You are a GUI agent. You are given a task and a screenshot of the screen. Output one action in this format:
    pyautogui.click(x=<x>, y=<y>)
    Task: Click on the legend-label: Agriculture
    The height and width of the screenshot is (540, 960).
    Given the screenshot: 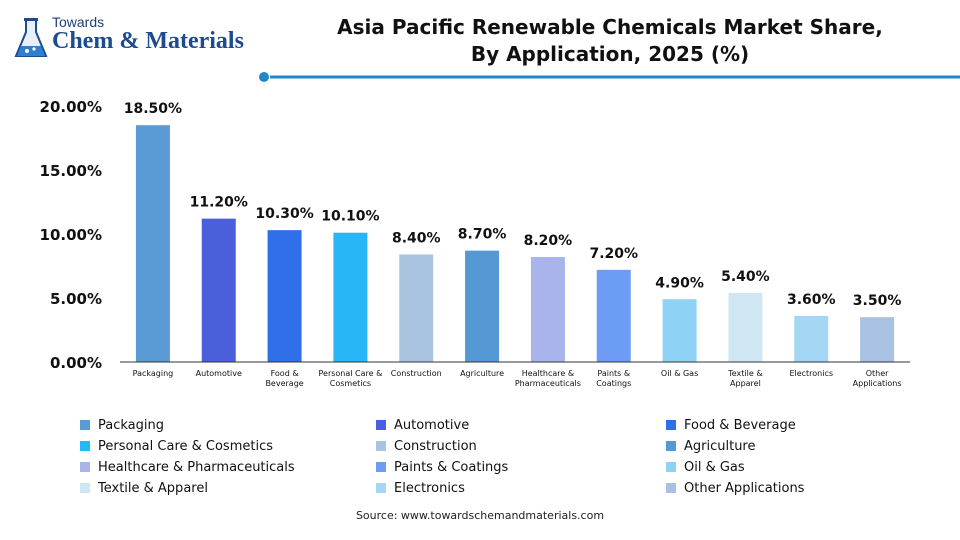 What is the action you would take?
    pyautogui.click(x=720, y=446)
    